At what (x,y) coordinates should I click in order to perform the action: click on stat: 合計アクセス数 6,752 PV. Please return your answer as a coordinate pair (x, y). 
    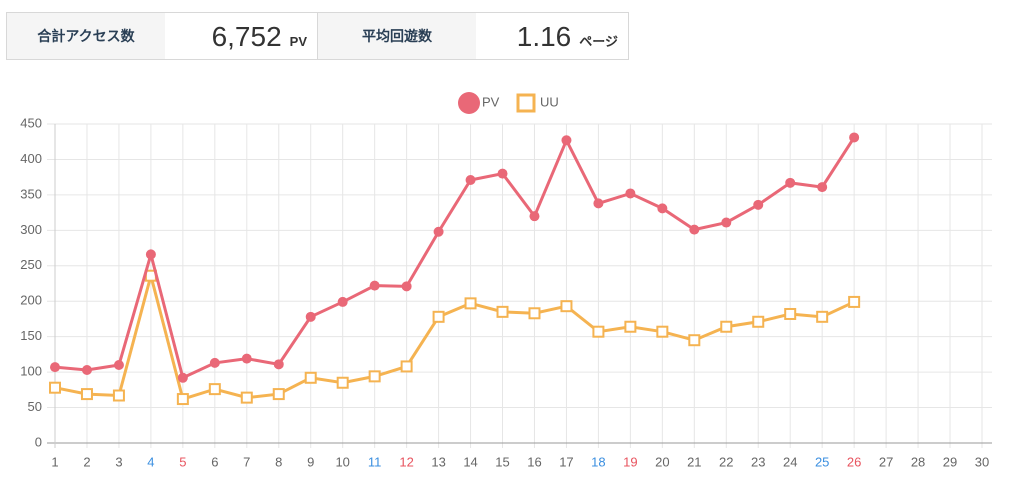
    Looking at the image, I should click on (162, 36).